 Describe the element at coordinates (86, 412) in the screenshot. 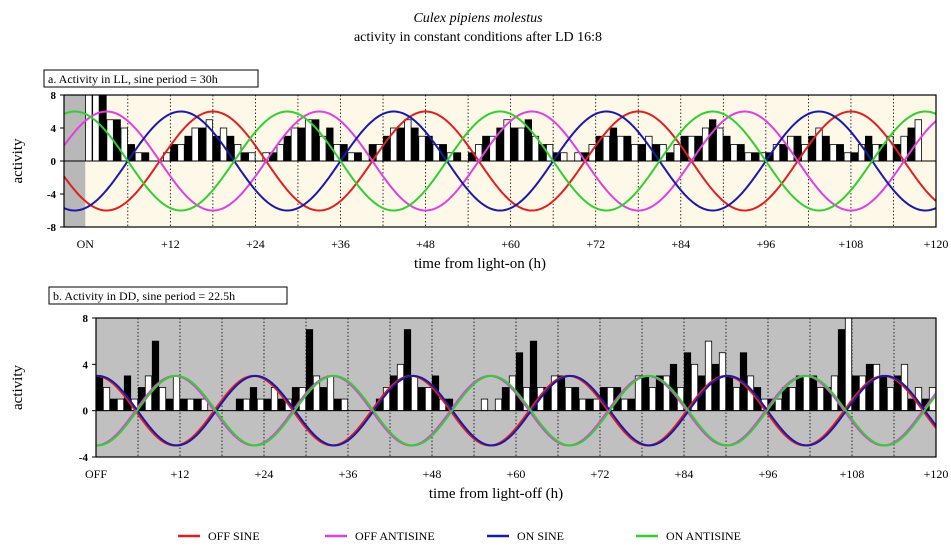

I see `y-tick-label: 0` at that location.